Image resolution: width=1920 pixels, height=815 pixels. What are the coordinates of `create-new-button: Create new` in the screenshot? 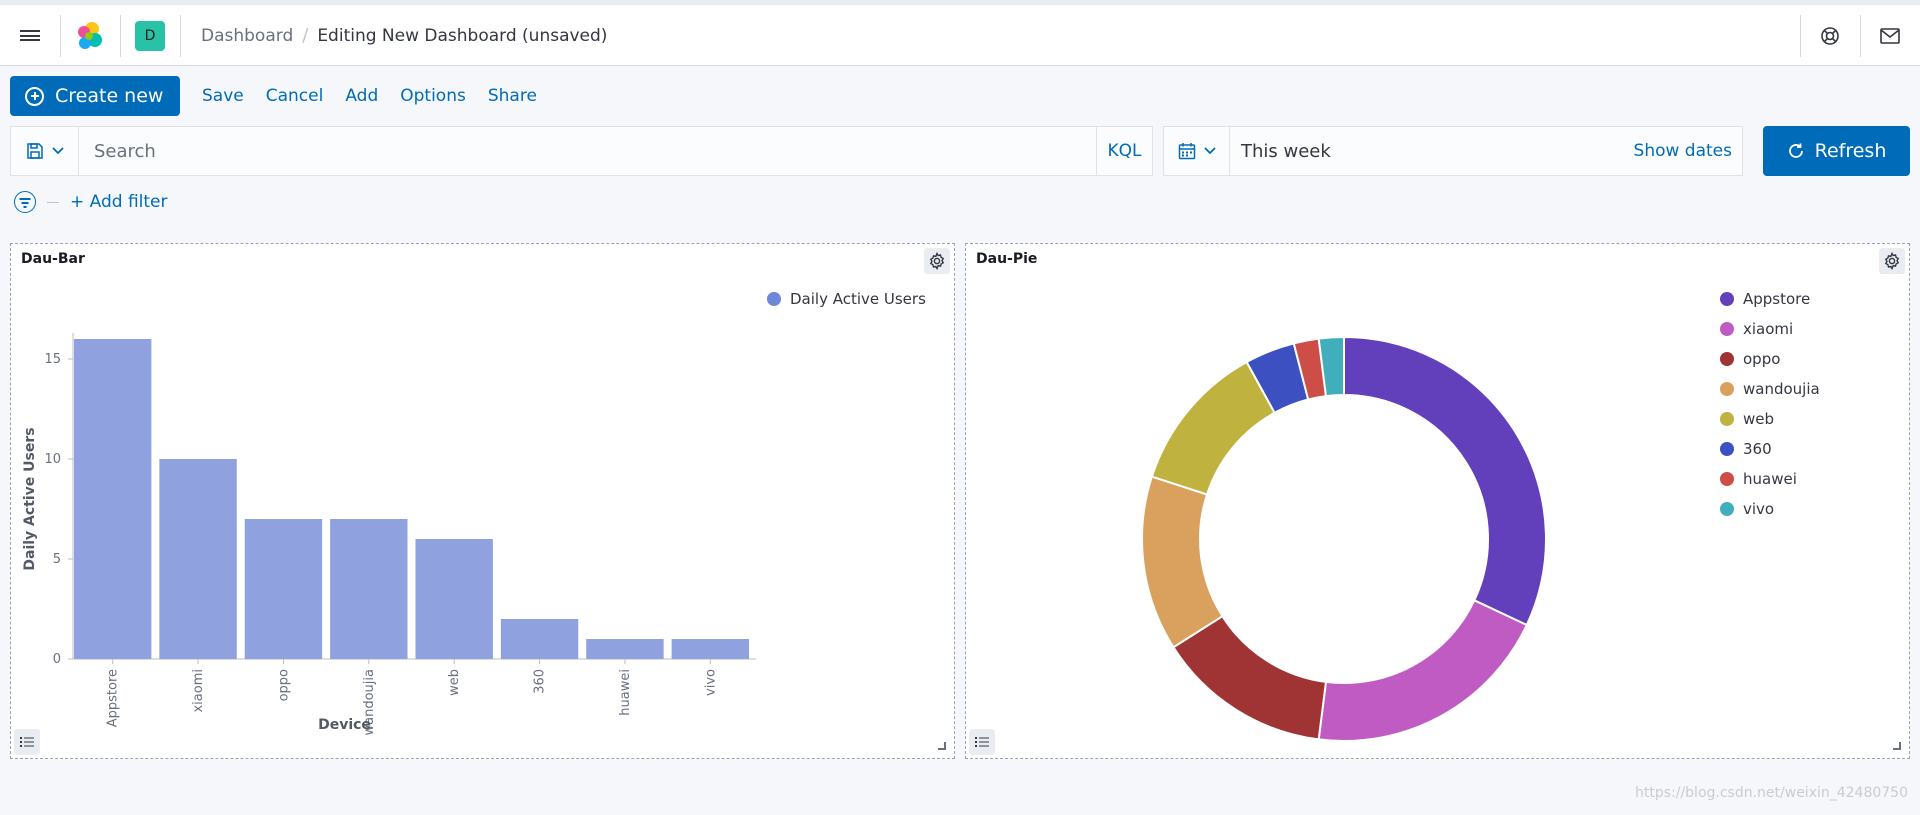 It's located at (95, 96).